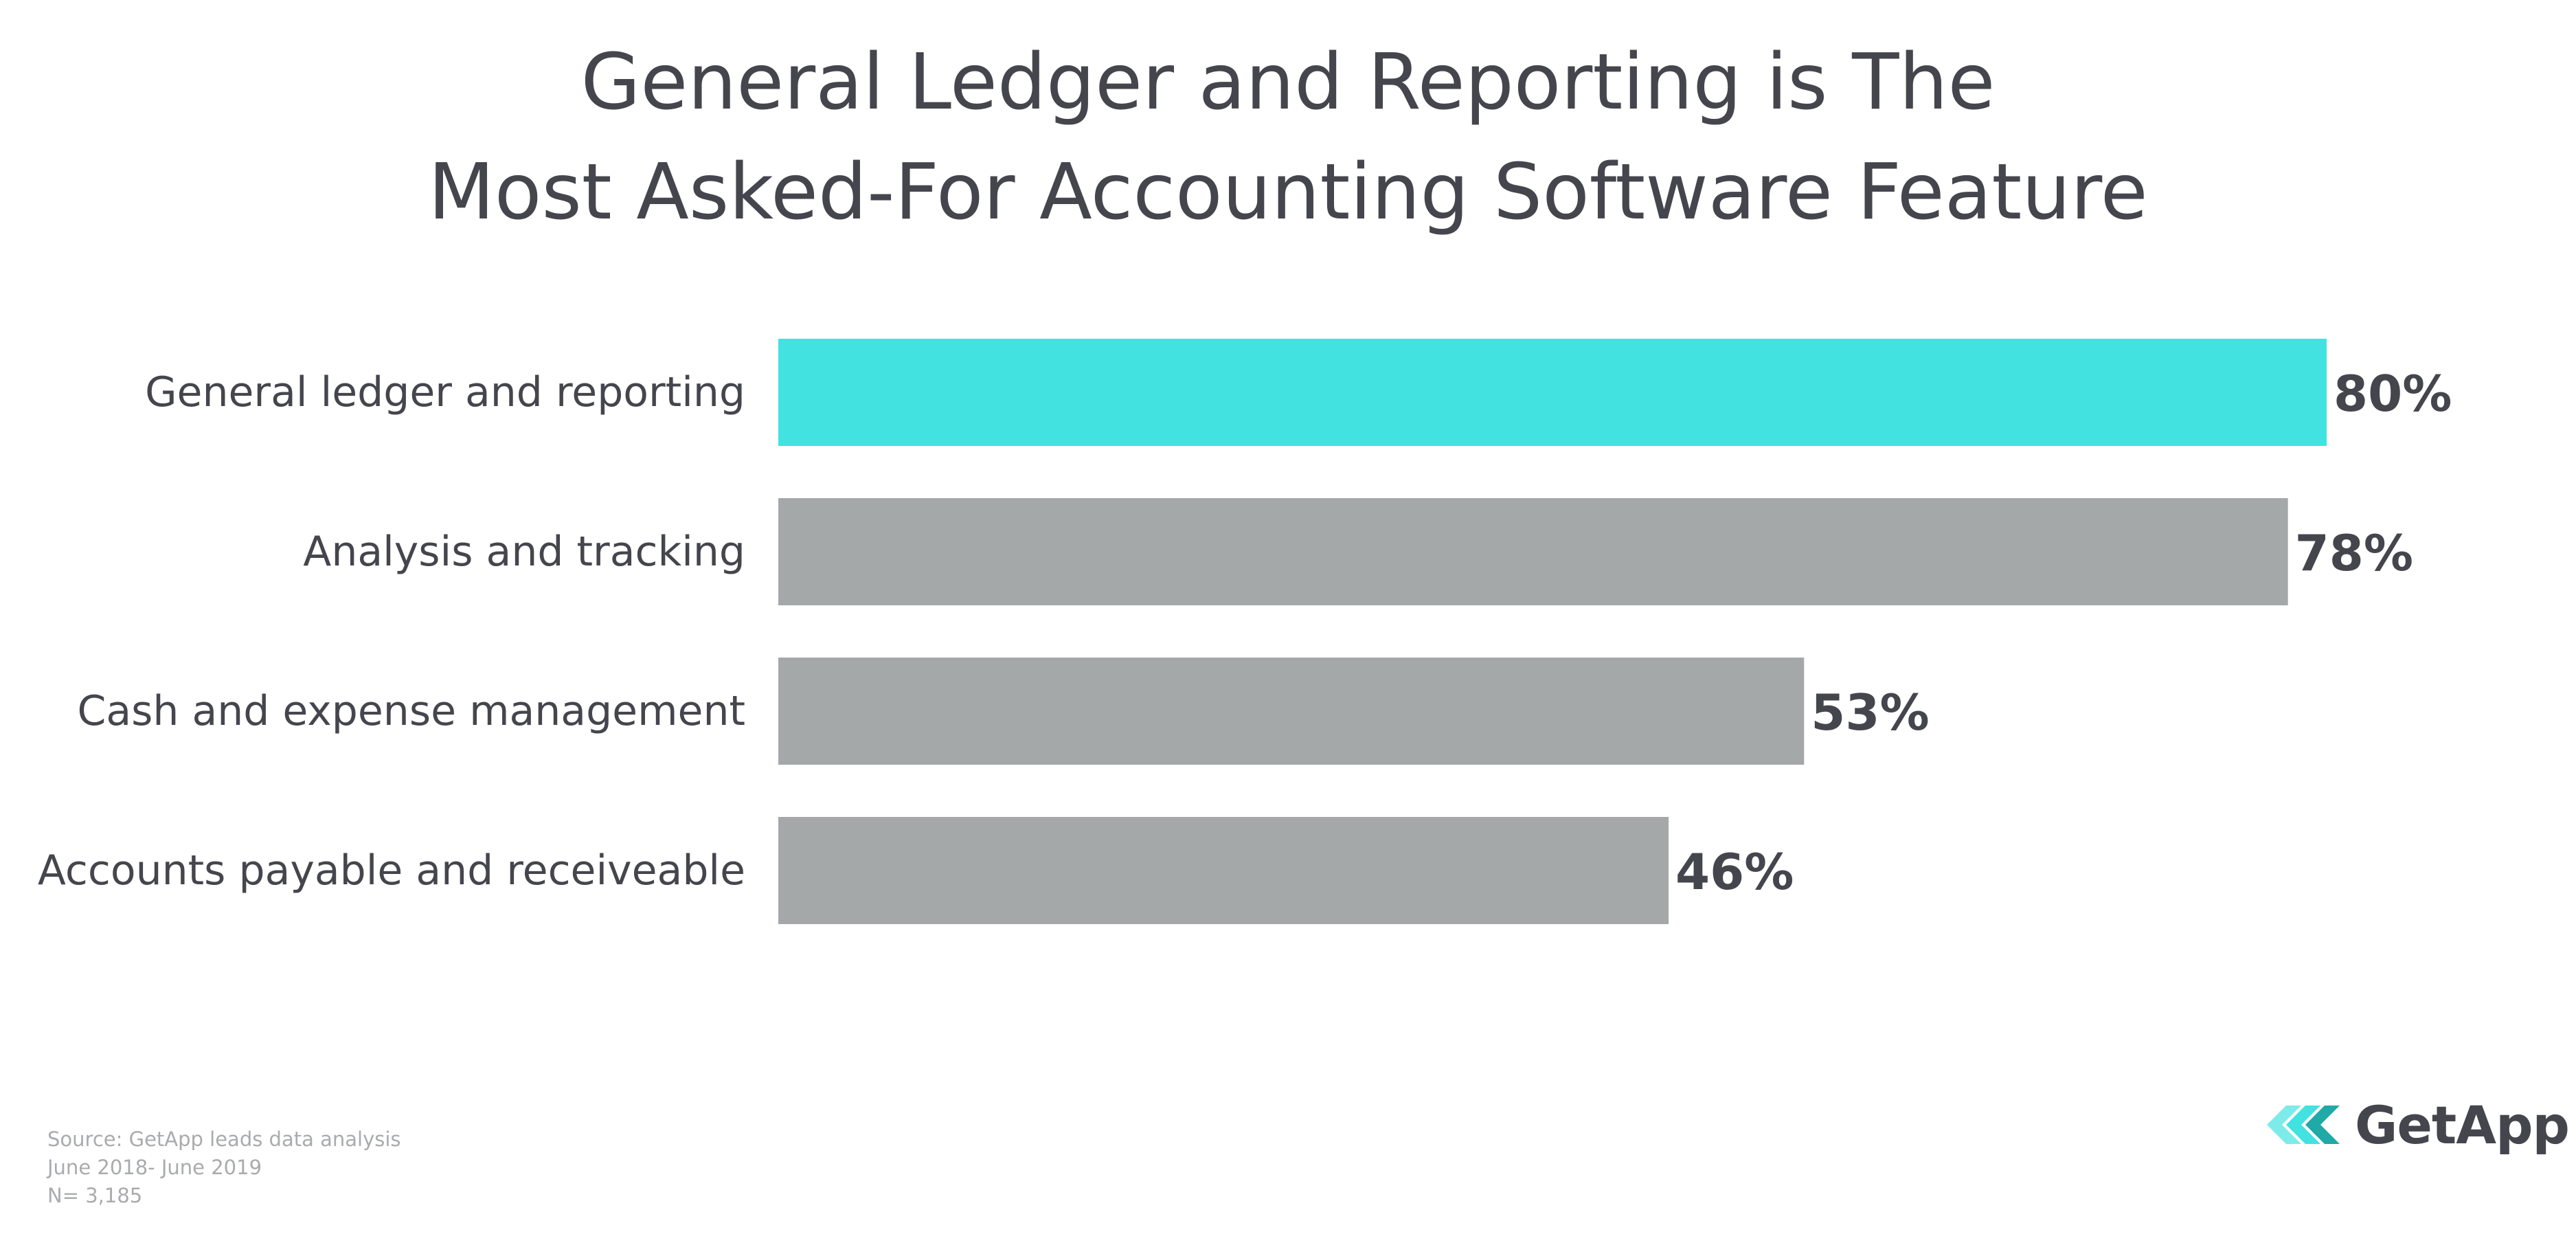 Image resolution: width=2576 pixels, height=1245 pixels. Describe the element at coordinates (2354, 553) in the screenshot. I see `value-label-1: 78%` at that location.